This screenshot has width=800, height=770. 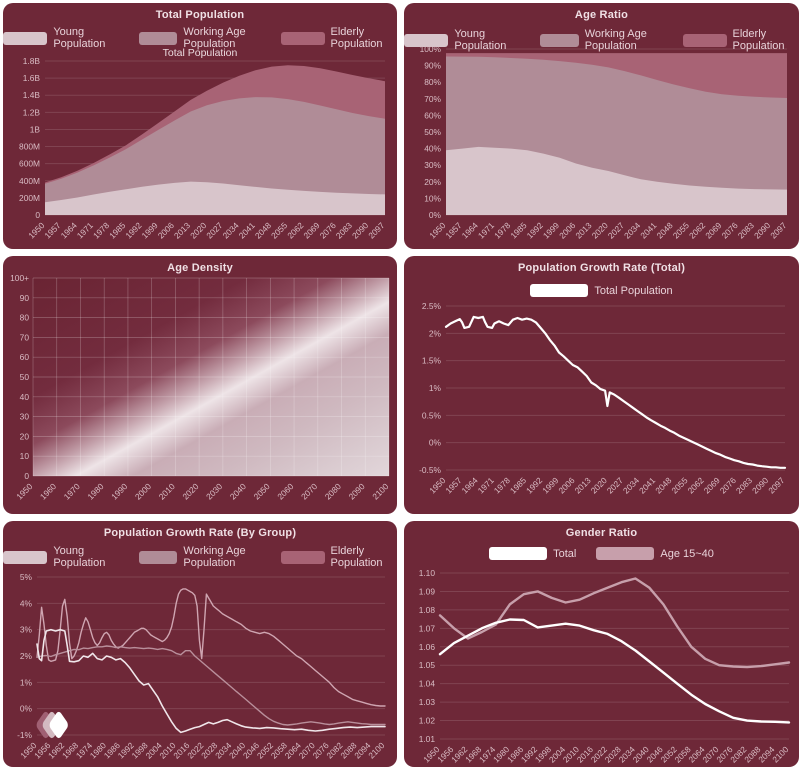 I want to click on svg-text: 2090, so click(x=760, y=485).